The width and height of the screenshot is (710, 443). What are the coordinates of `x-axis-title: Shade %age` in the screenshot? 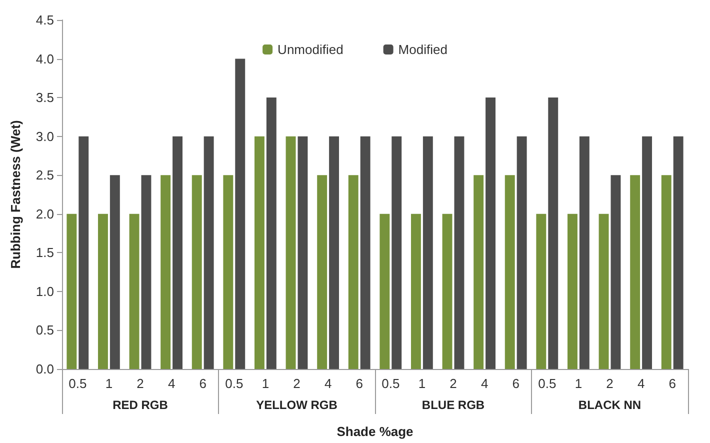 It's located at (375, 431).